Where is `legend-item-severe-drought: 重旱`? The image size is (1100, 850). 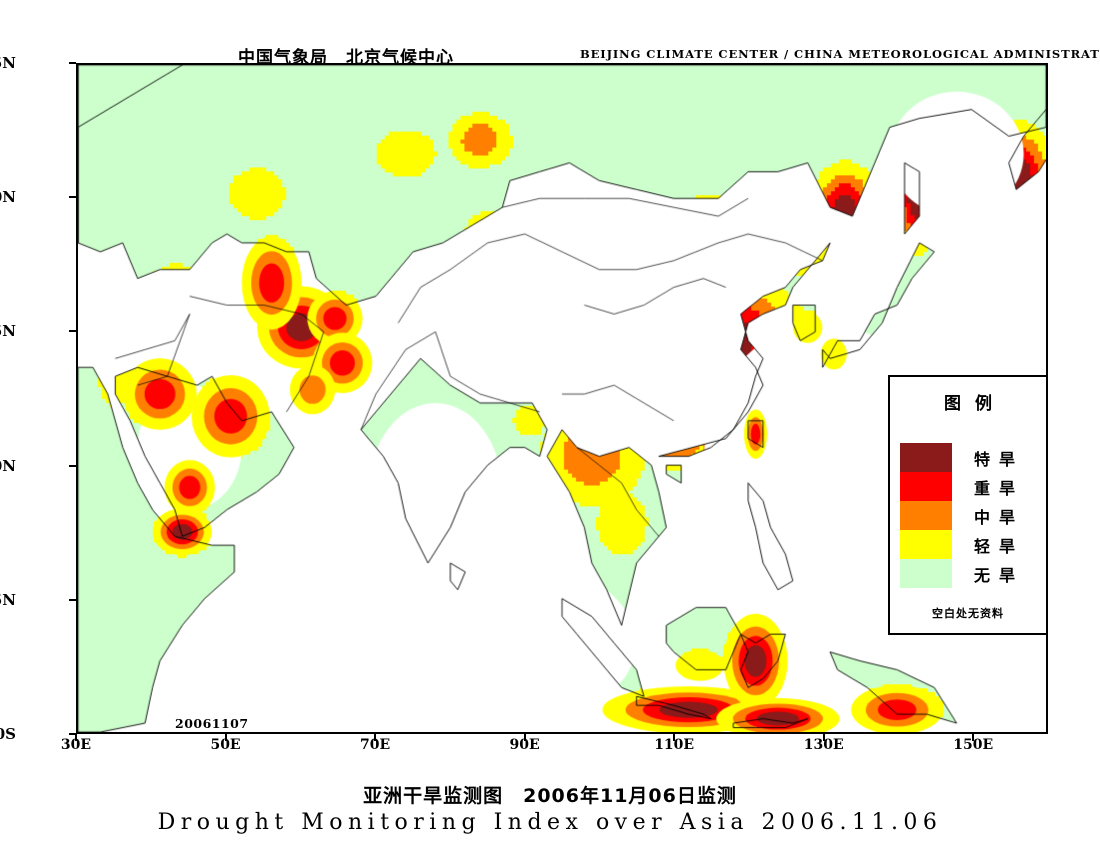
legend-item-severe-drought: 重旱 is located at coordinates (962, 486).